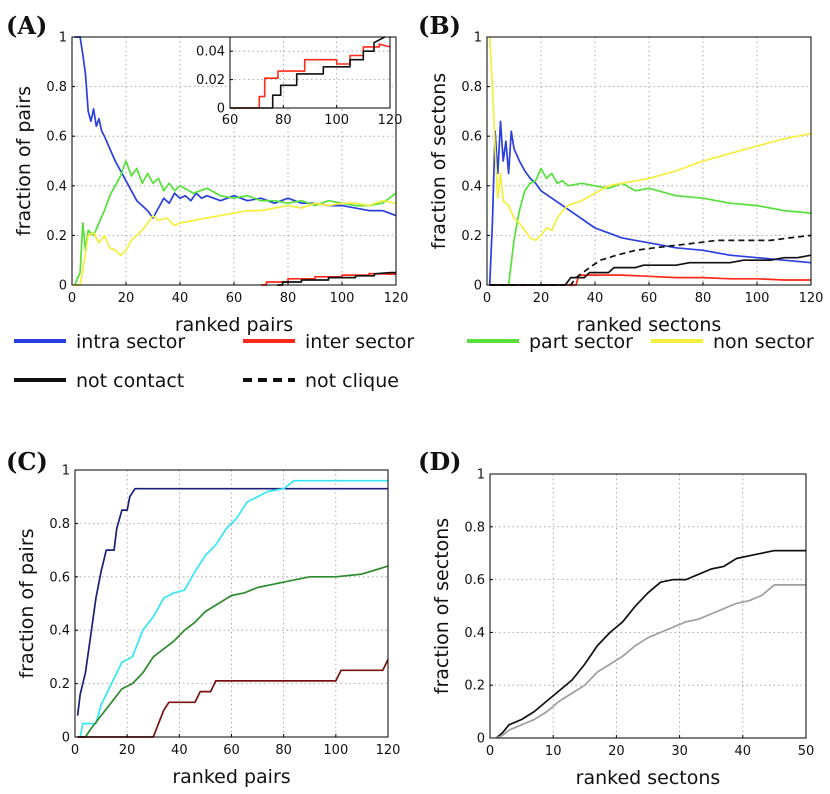  What do you see at coordinates (439, 25) in the screenshot?
I see `panel-label: (B)` at bounding box center [439, 25].